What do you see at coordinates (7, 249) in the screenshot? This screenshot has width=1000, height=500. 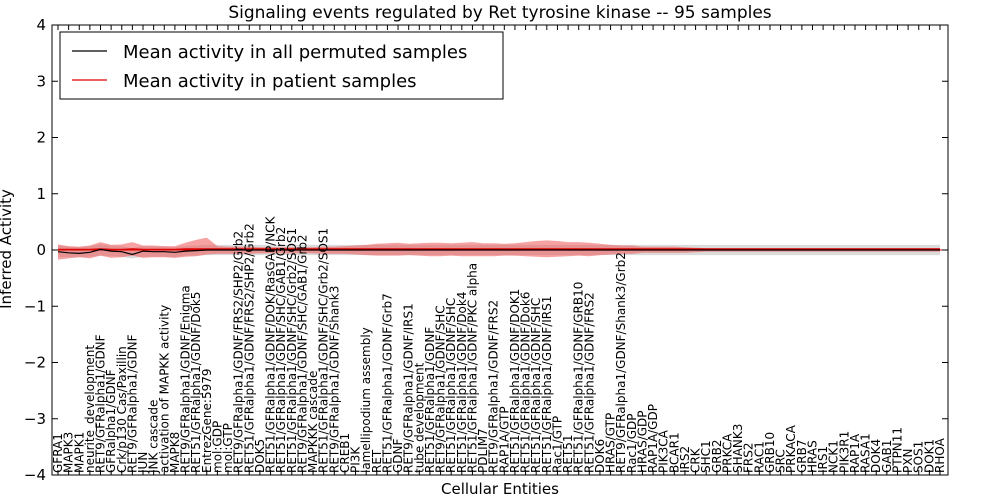 I see `y-axis-label: Inferred Activity` at bounding box center [7, 249].